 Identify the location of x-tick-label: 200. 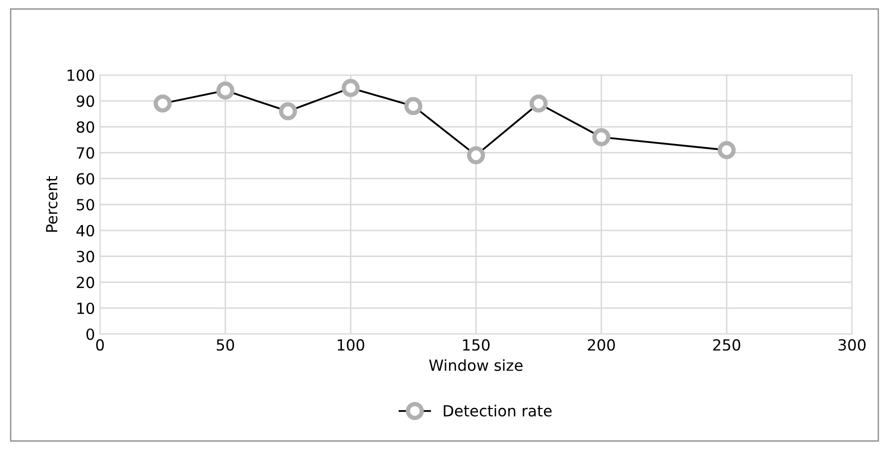
(601, 345).